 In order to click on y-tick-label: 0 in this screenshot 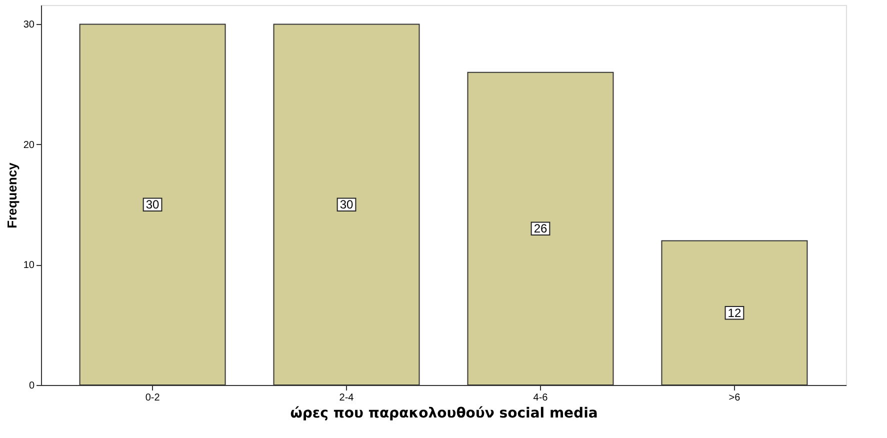, I will do `click(31, 386)`.